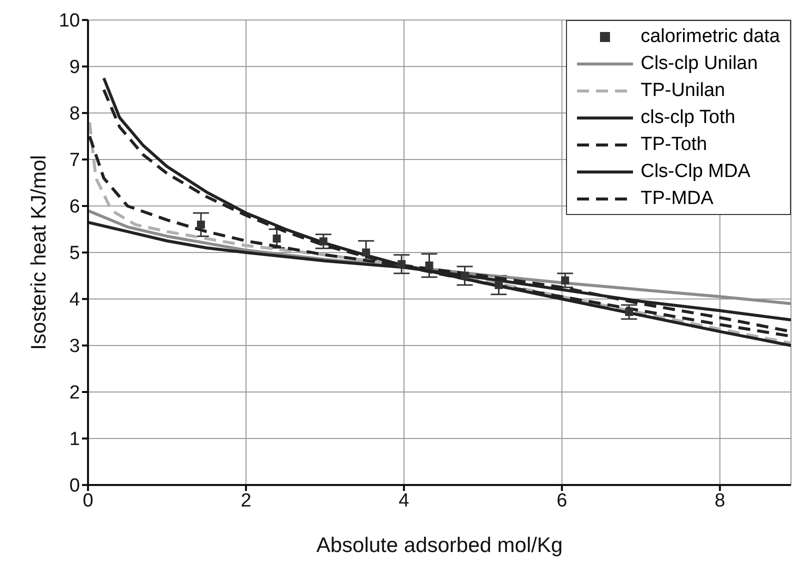 The width and height of the screenshot is (801, 578). I want to click on x-tick-label: 0, so click(88, 501).